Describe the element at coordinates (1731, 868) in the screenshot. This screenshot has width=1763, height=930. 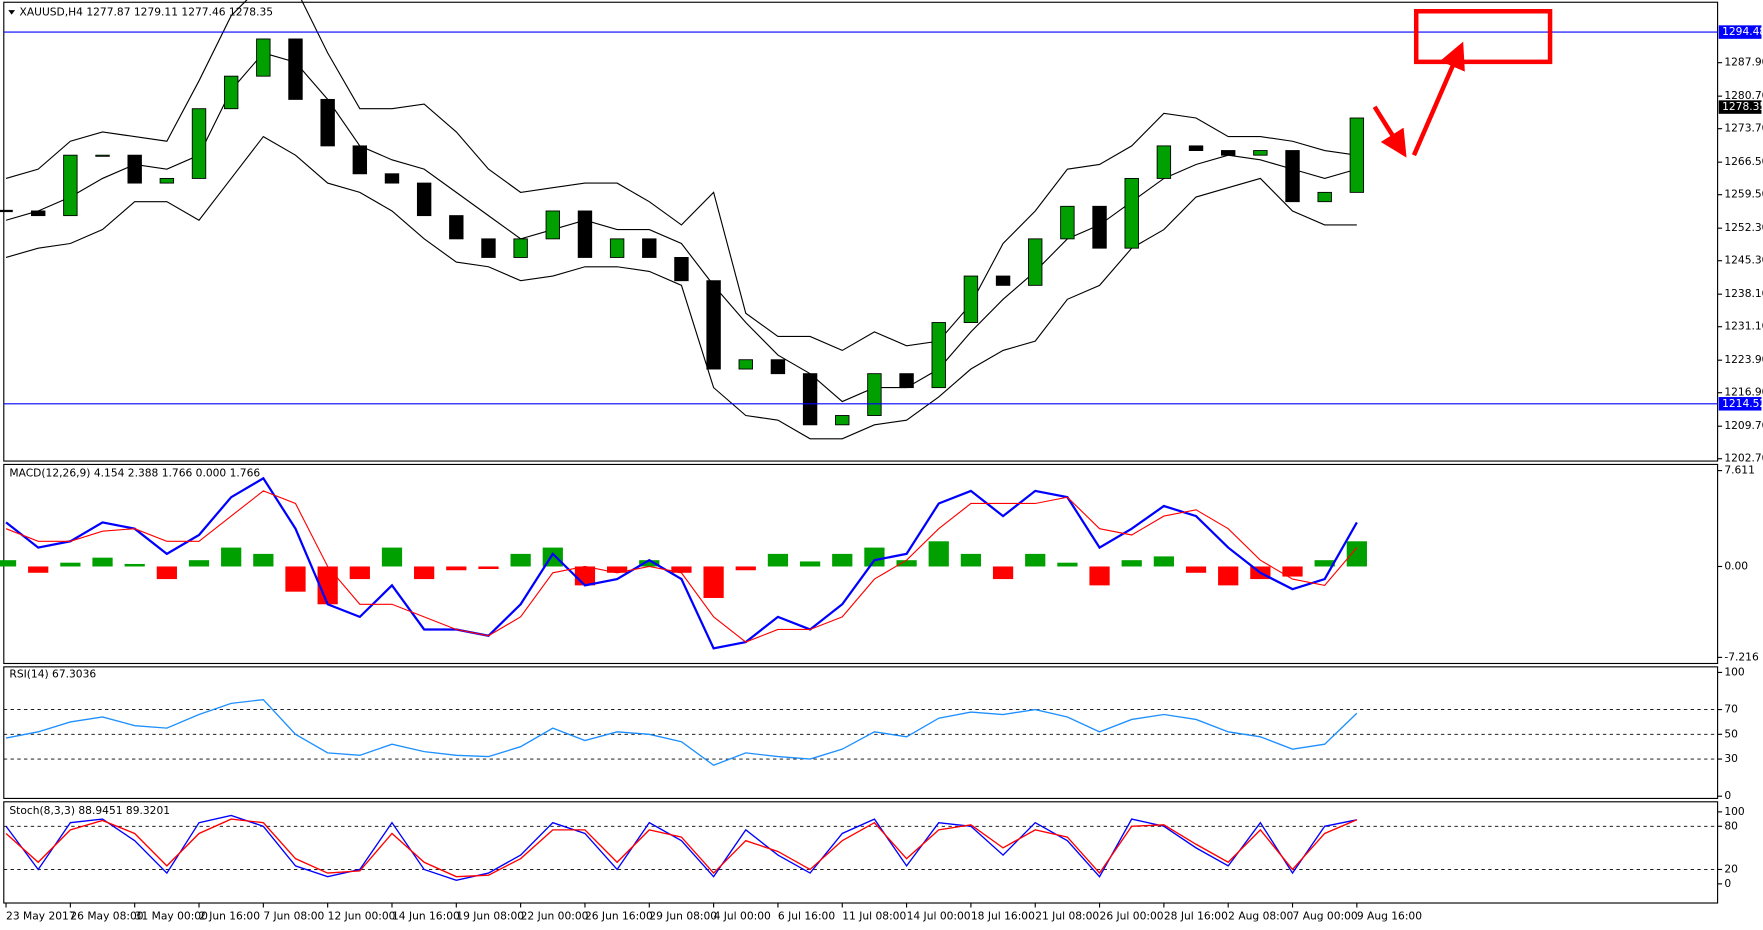
I see `y-tick-label: 20` at that location.